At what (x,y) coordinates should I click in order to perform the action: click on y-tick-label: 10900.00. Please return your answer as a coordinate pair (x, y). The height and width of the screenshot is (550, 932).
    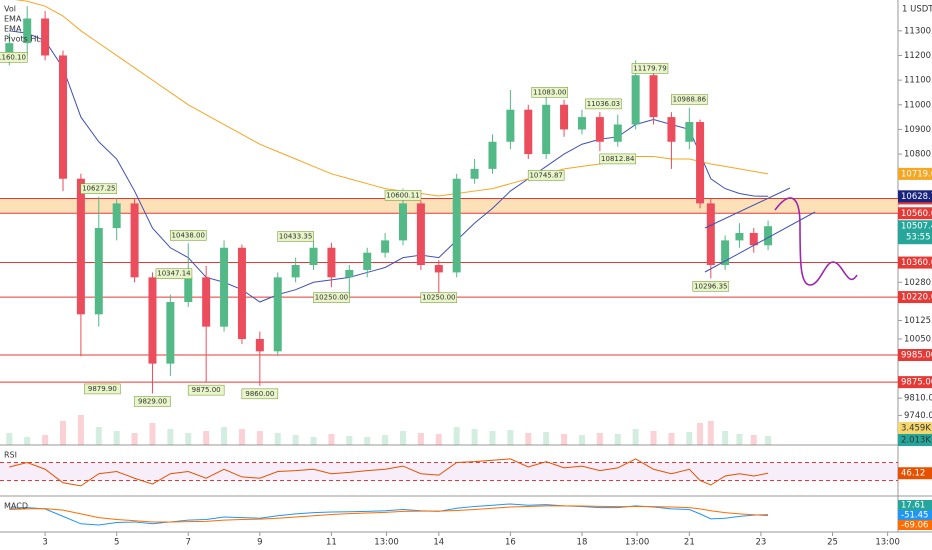
    Looking at the image, I should click on (918, 130).